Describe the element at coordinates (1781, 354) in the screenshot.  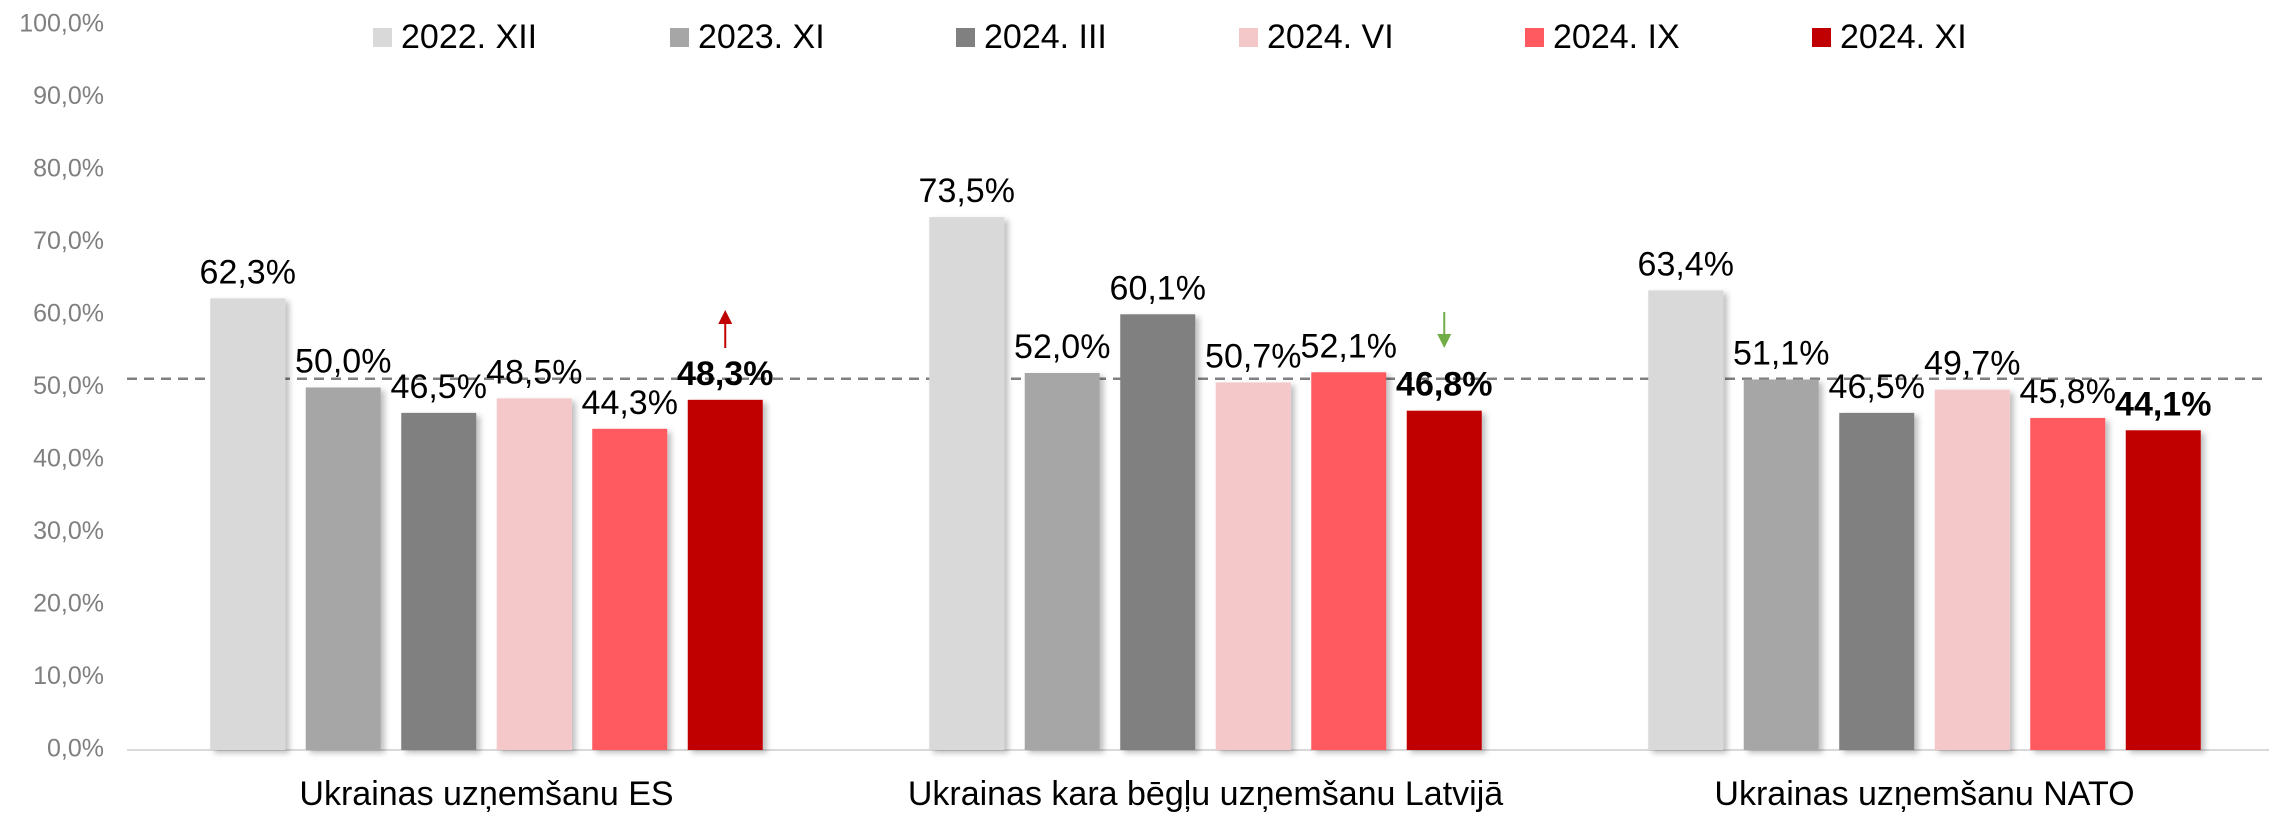
I see `data-label: 51,1%` at that location.